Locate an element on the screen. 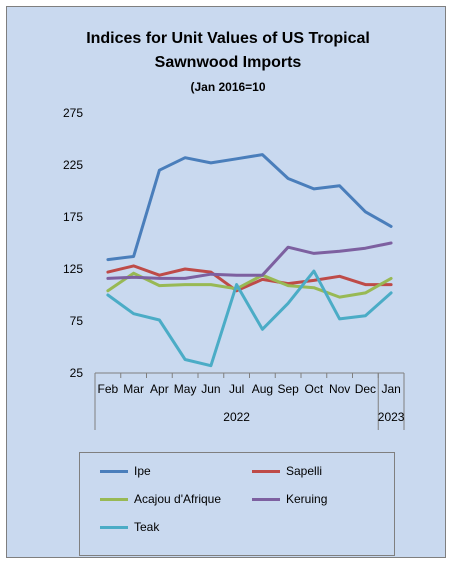 Image resolution: width=456 pixels, height=568 pixels. chart-title-line-1: Indices for Unit Values of US Tropical is located at coordinates (228, 38).